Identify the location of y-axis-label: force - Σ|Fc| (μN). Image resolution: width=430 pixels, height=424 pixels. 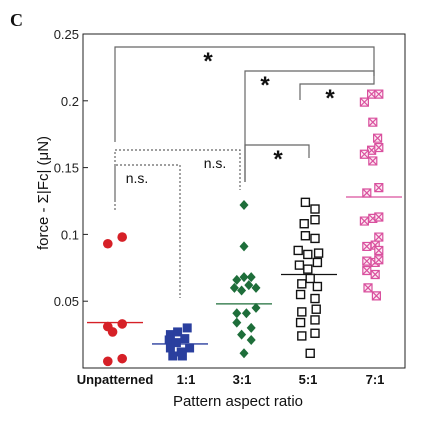
(43, 193).